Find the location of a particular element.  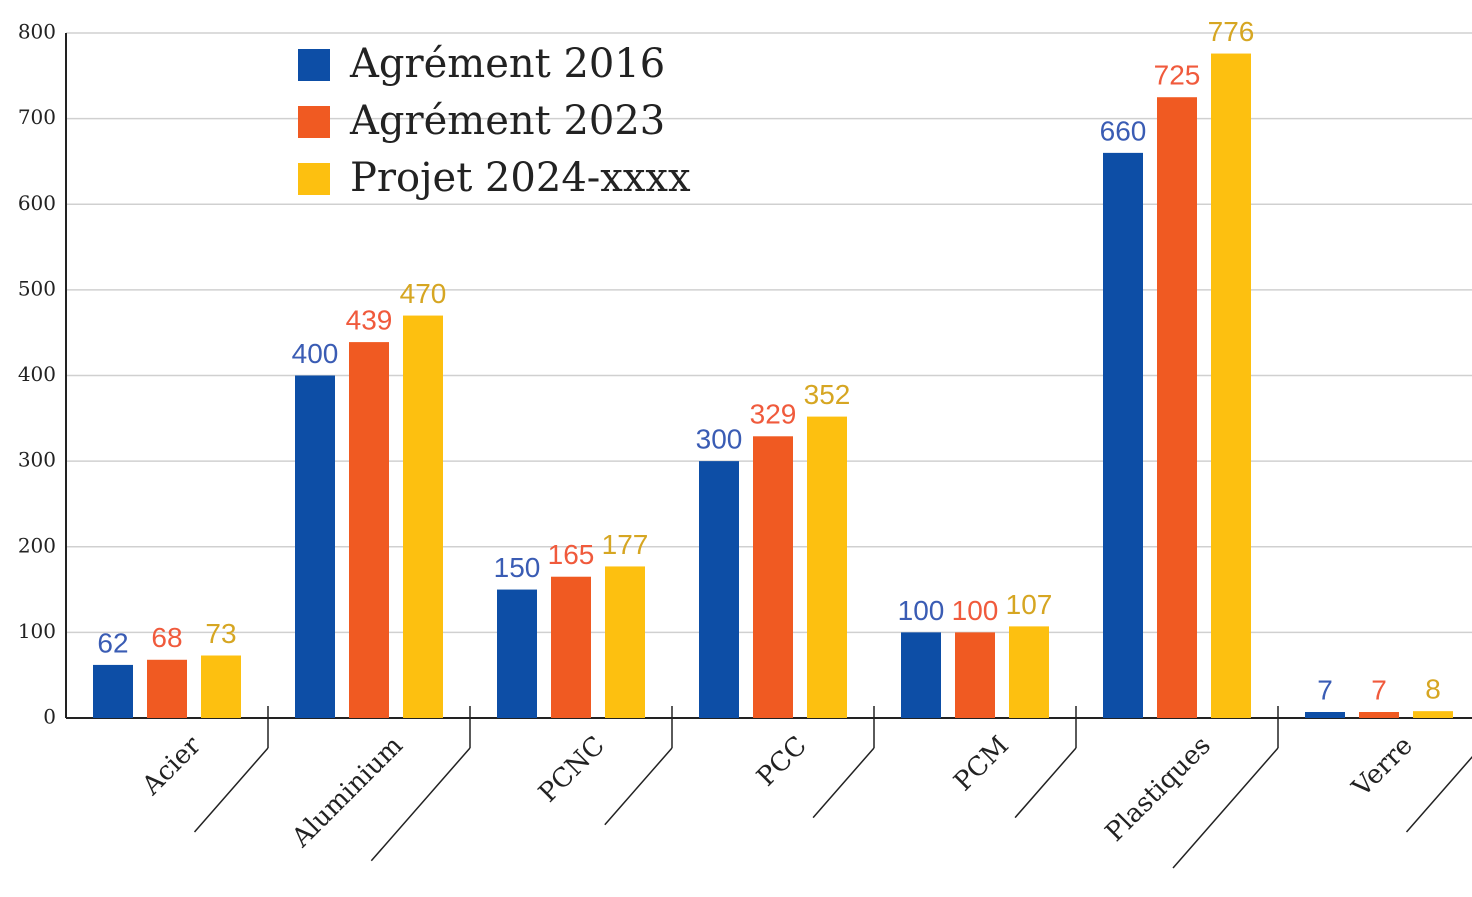

value-label: 776 is located at coordinates (1231, 31).